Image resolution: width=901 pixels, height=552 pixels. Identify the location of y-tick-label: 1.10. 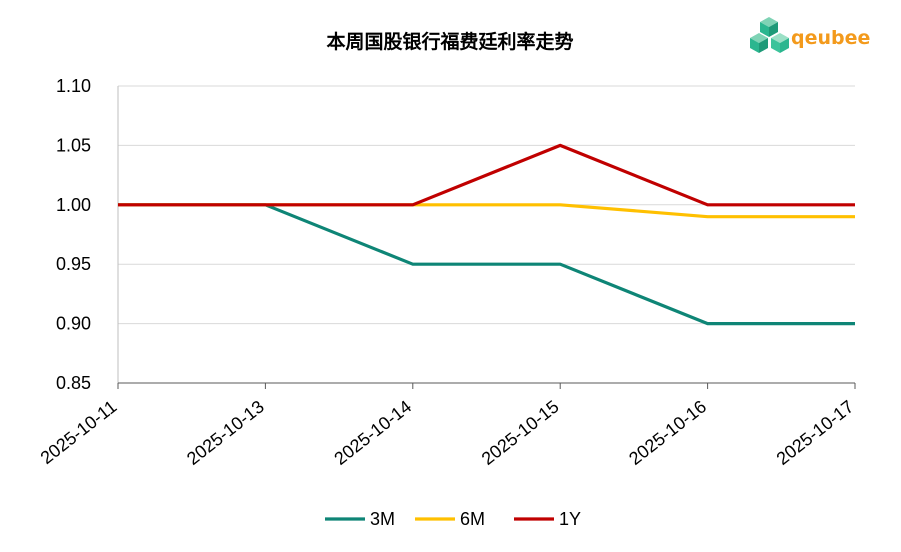
(73, 86).